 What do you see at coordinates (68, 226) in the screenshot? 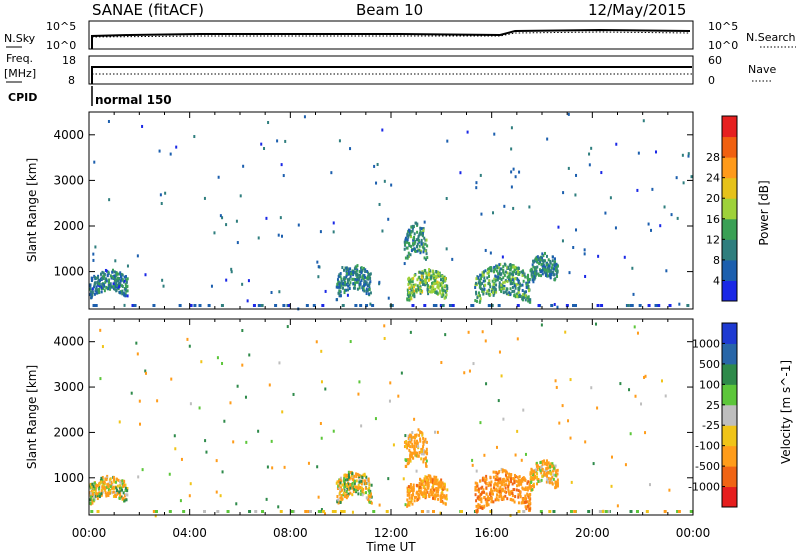
I see `power-ytick-label: 2000` at bounding box center [68, 226].